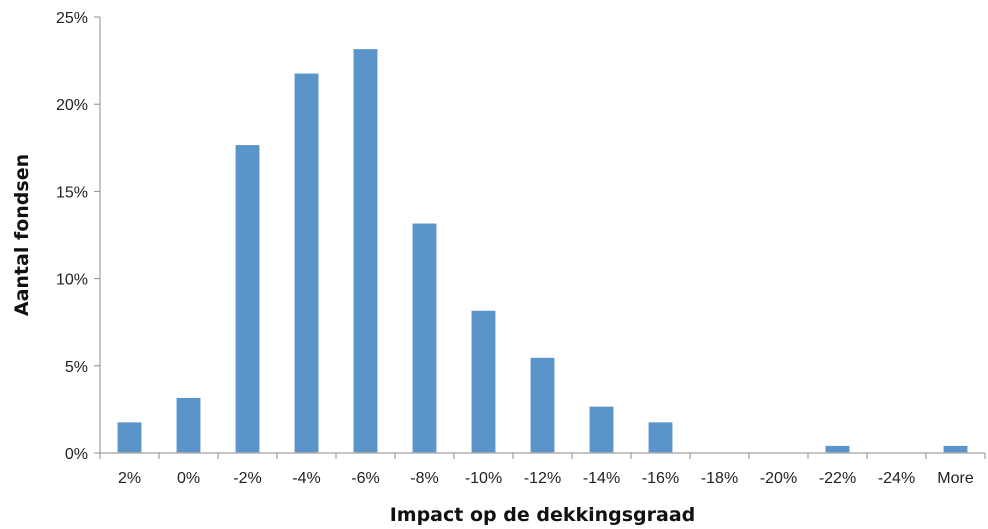 The image size is (988, 529). Describe the element at coordinates (543, 515) in the screenshot. I see `x-axis-title: Impact op de dekkingsgraad` at that location.